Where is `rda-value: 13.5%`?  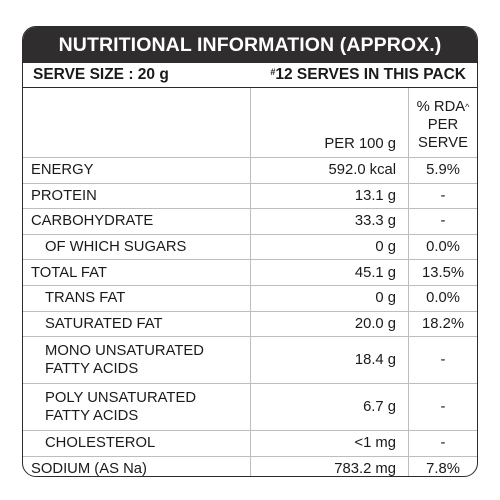 rda-value: 13.5% is located at coordinates (442, 272).